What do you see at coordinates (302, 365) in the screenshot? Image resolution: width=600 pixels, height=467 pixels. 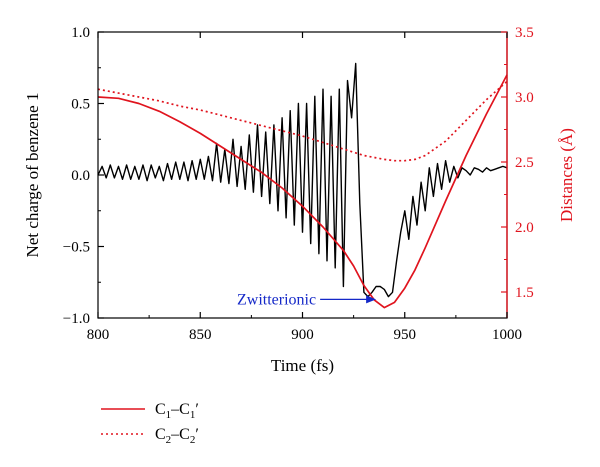 I see `x-axis-title: Time (fs)` at bounding box center [302, 365].